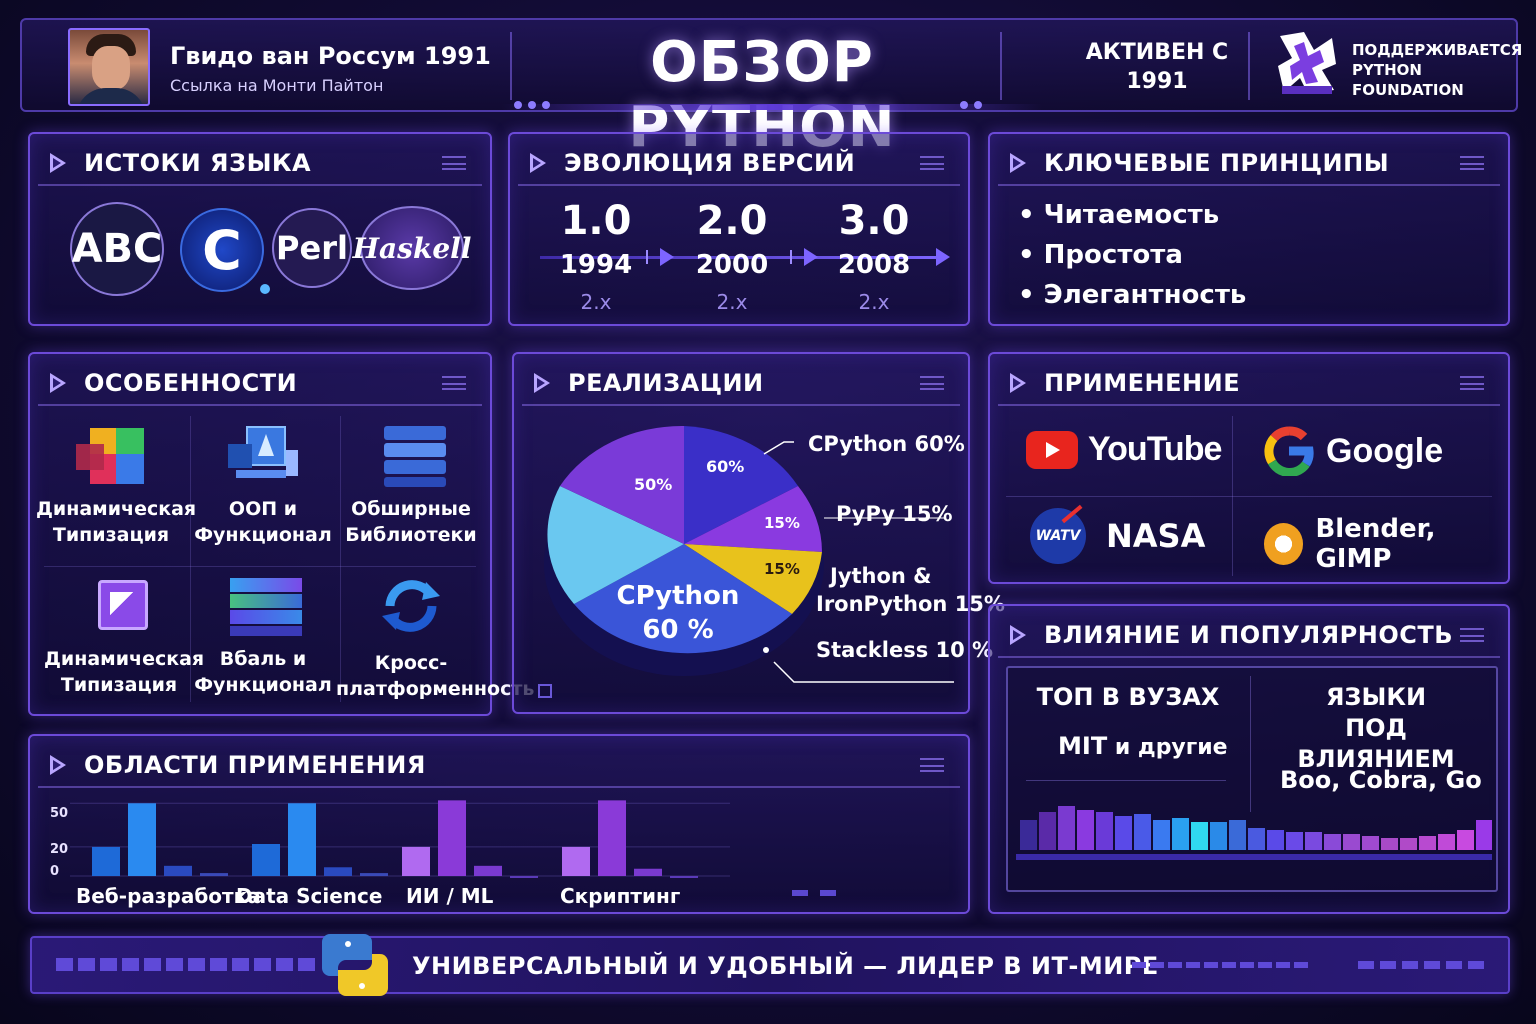 This screenshot has width=1536, height=1024. Describe the element at coordinates (111, 456) in the screenshot. I see `color-blocks-icon` at that location.